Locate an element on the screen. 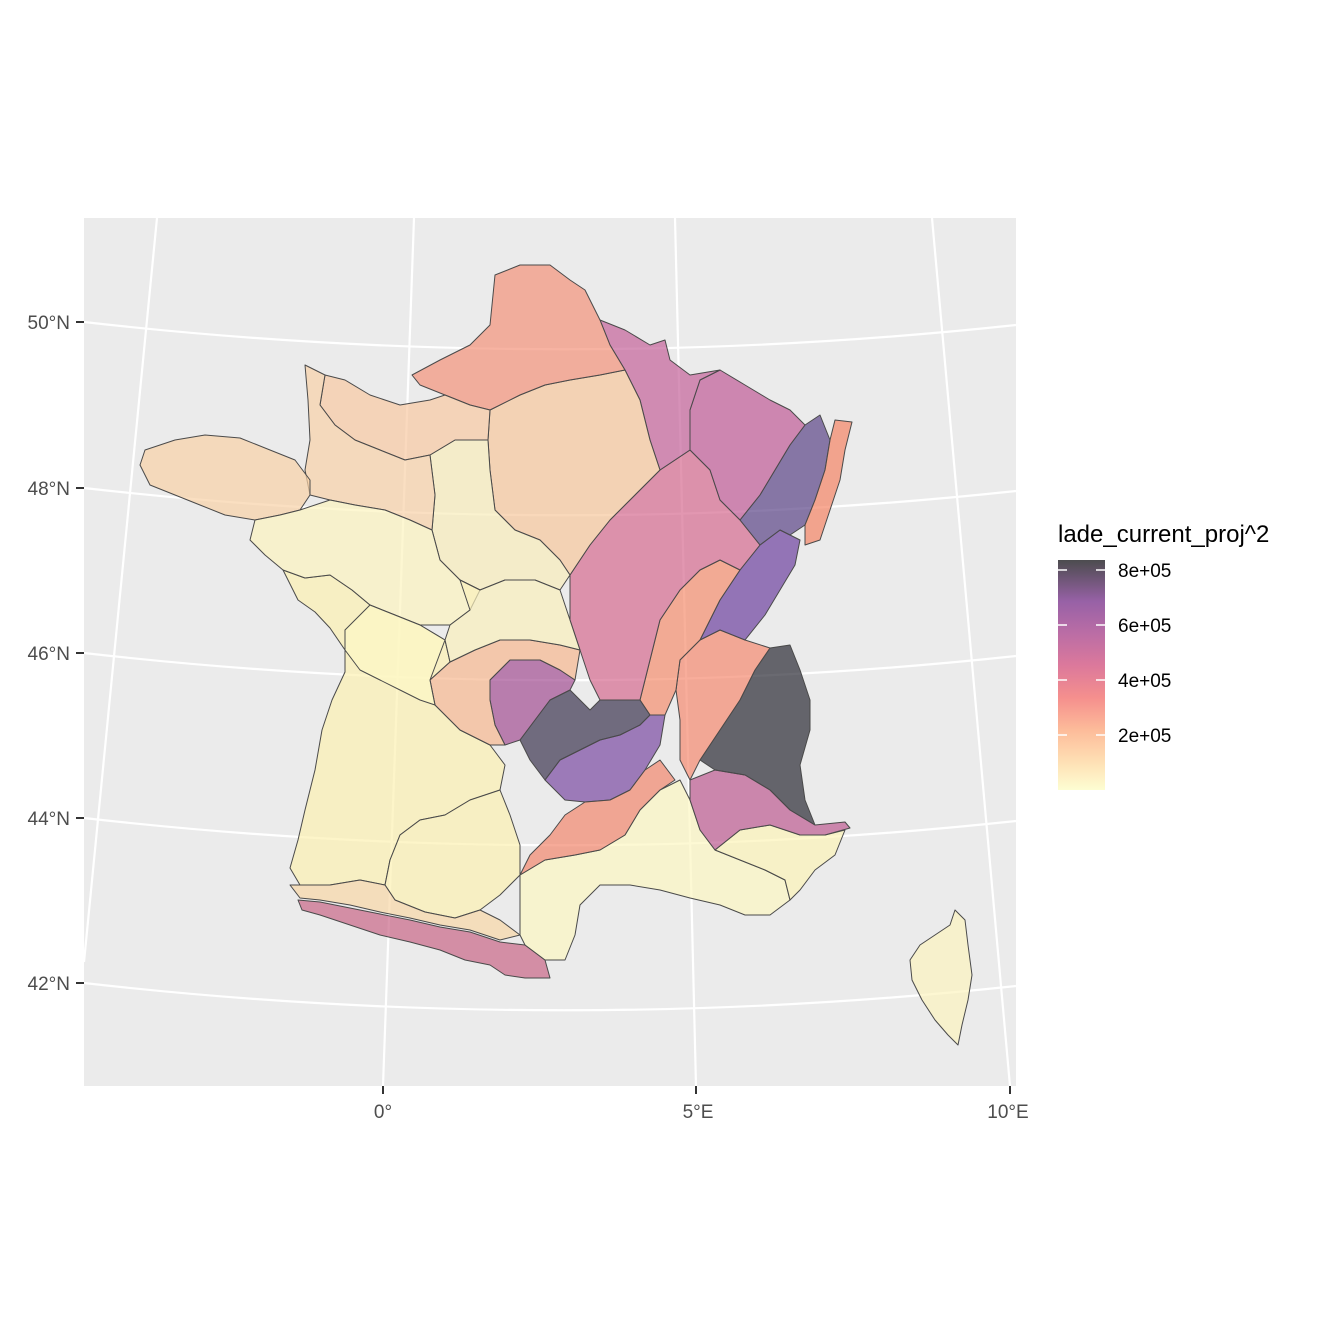 Image resolution: width=1344 pixels, height=1344 pixels. zone-pyrenees is located at coordinates (424, 939).